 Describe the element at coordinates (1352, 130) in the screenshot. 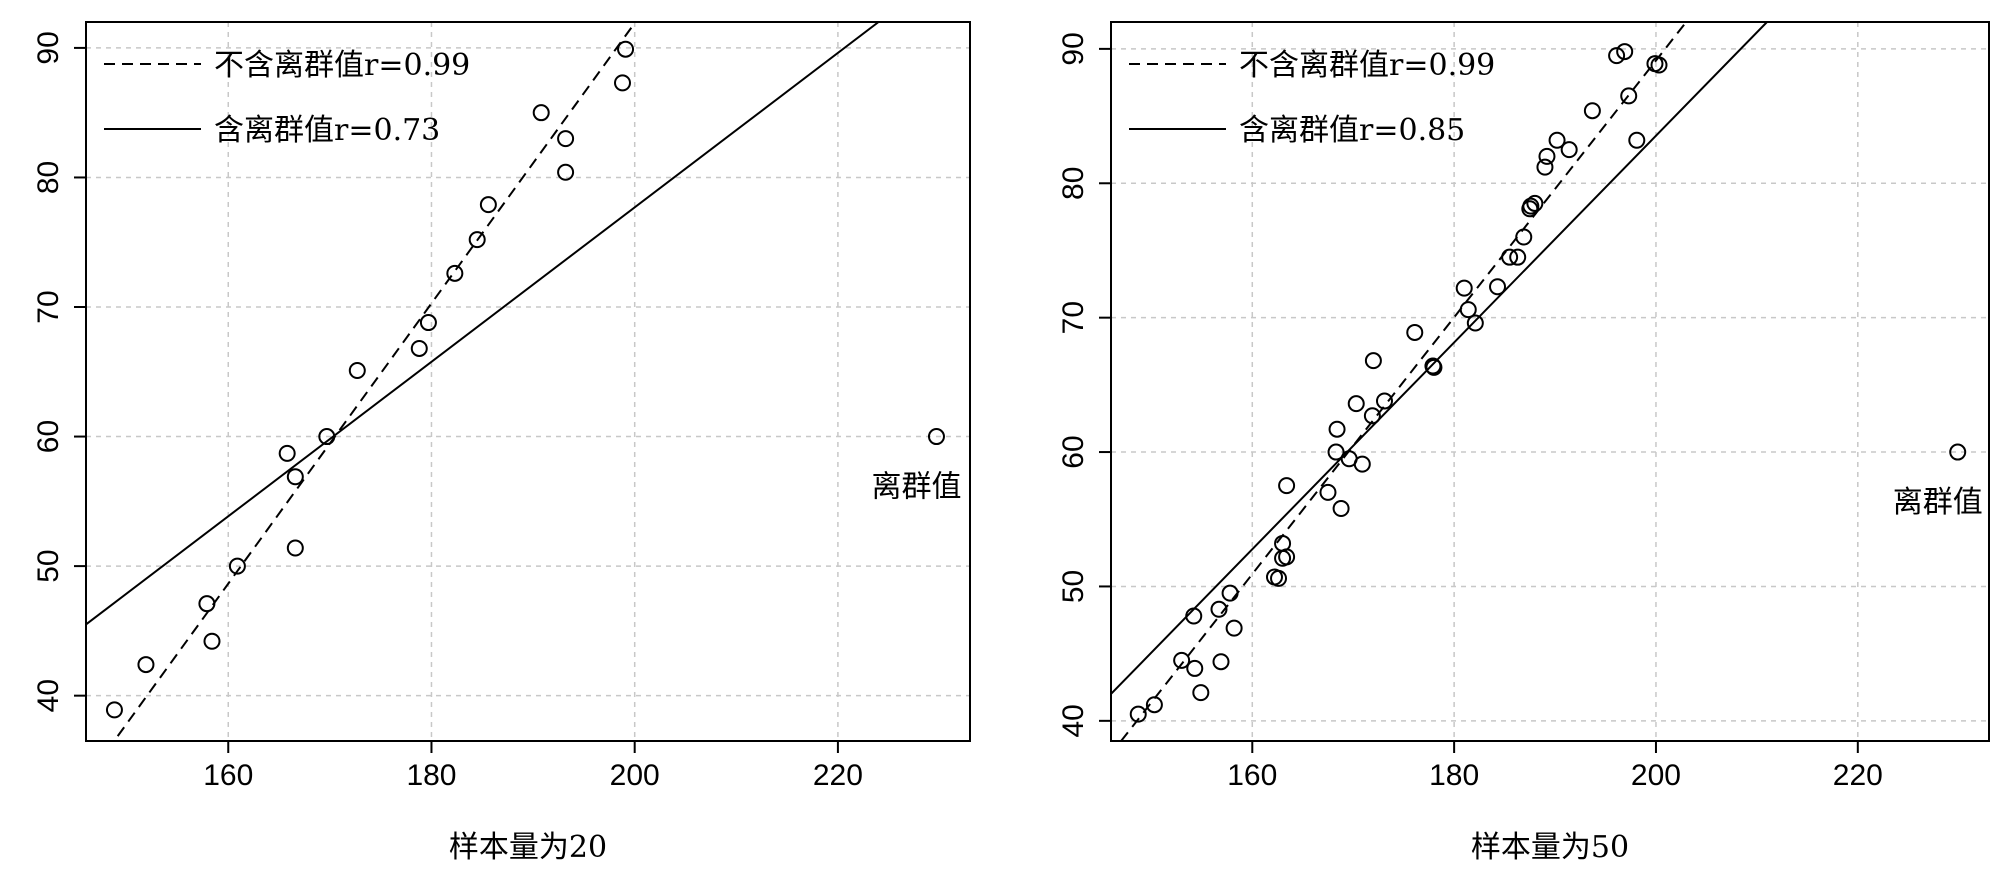

I see `legend-label: 含离群值r=0.85` at that location.